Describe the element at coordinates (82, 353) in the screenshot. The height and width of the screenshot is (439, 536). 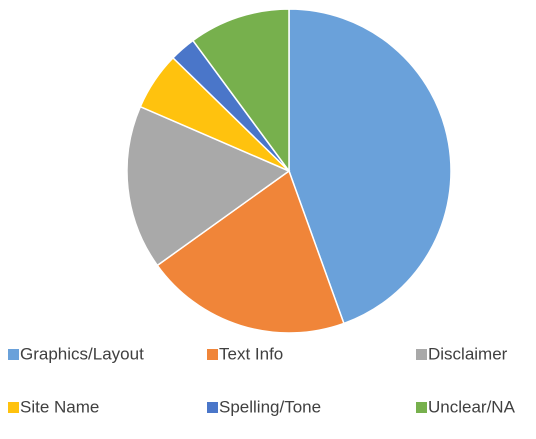
I see `legend-label: Graphics/Layout` at that location.